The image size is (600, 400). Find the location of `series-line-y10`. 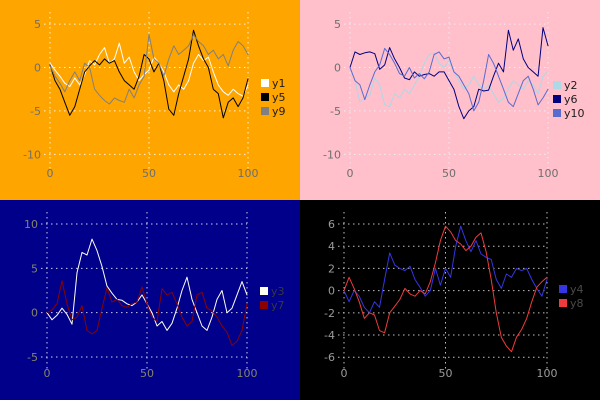

series-line-y10 is located at coordinates (449, 79).